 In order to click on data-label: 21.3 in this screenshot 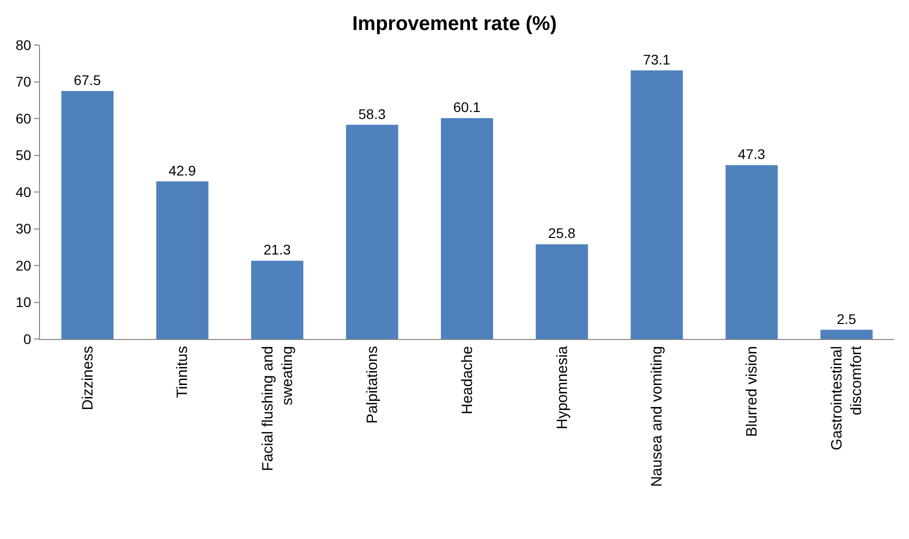, I will do `click(277, 250)`.